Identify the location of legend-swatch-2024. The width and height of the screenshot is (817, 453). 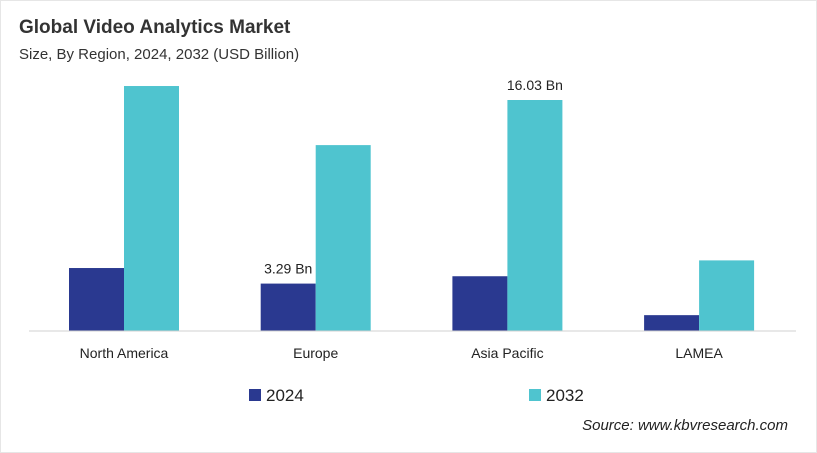
(255, 395).